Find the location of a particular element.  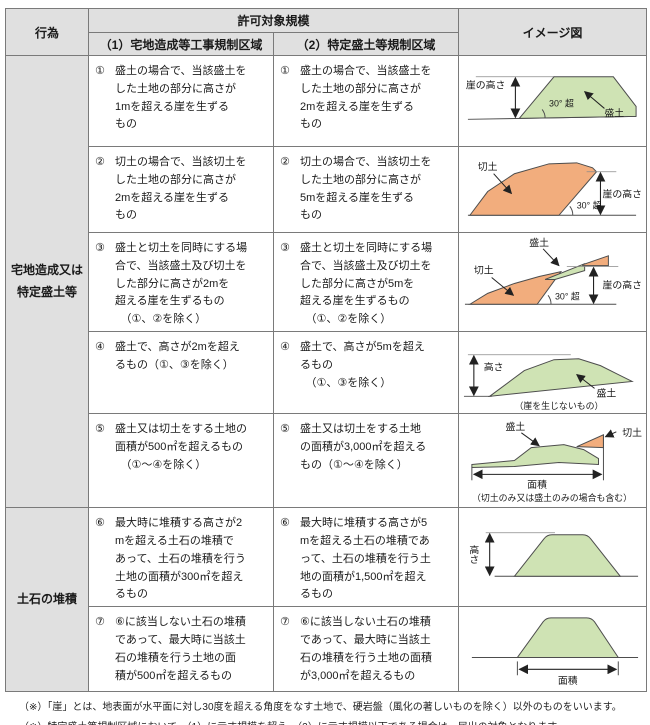

diagram-fill-cliff: 崖の高さ 30° 超 盛土 is located at coordinates (553, 101).